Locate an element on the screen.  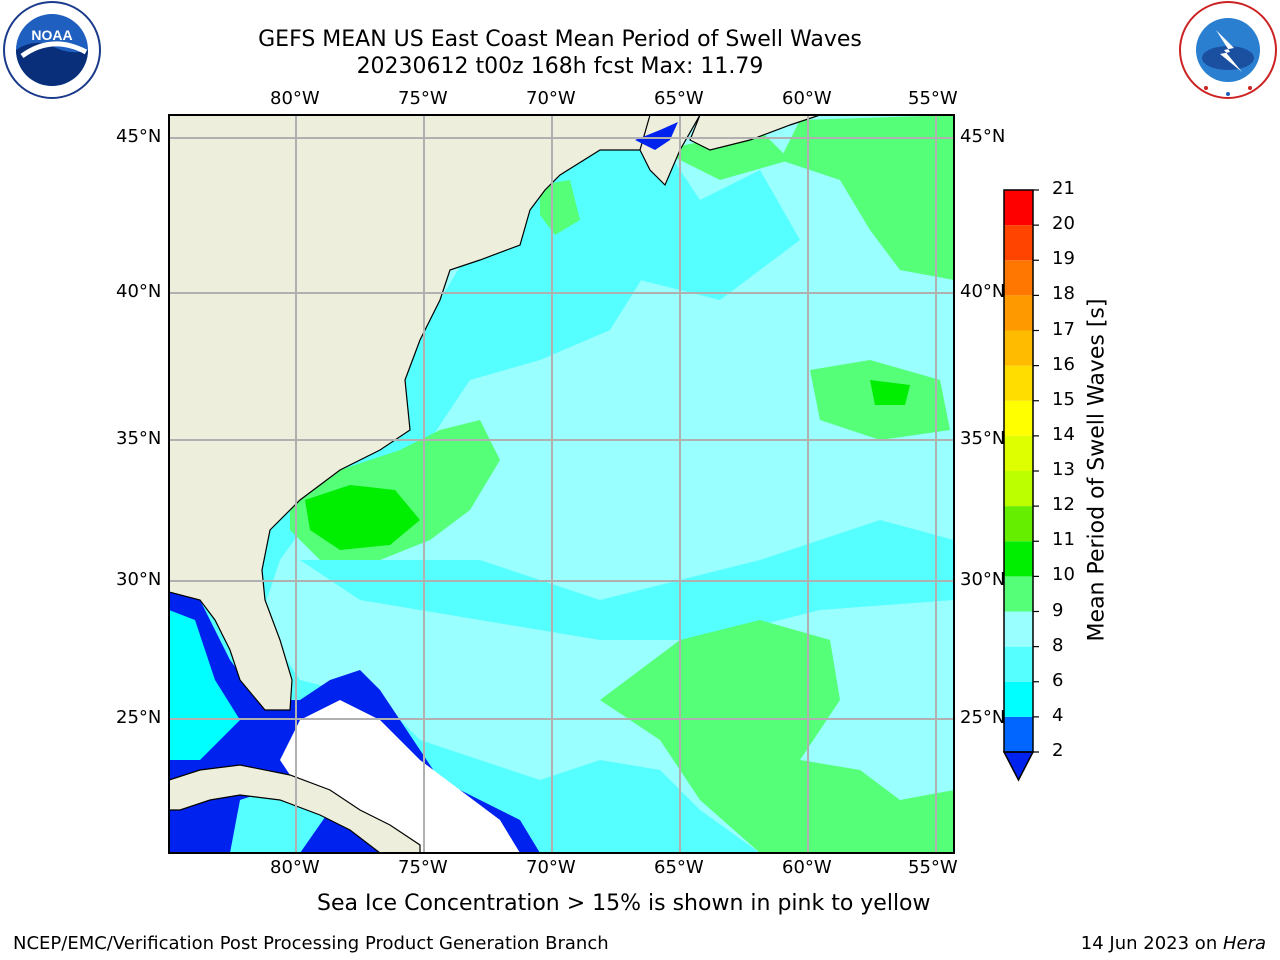
footer-date: 14 Jun 2023 on Hera is located at coordinates (1173, 943).